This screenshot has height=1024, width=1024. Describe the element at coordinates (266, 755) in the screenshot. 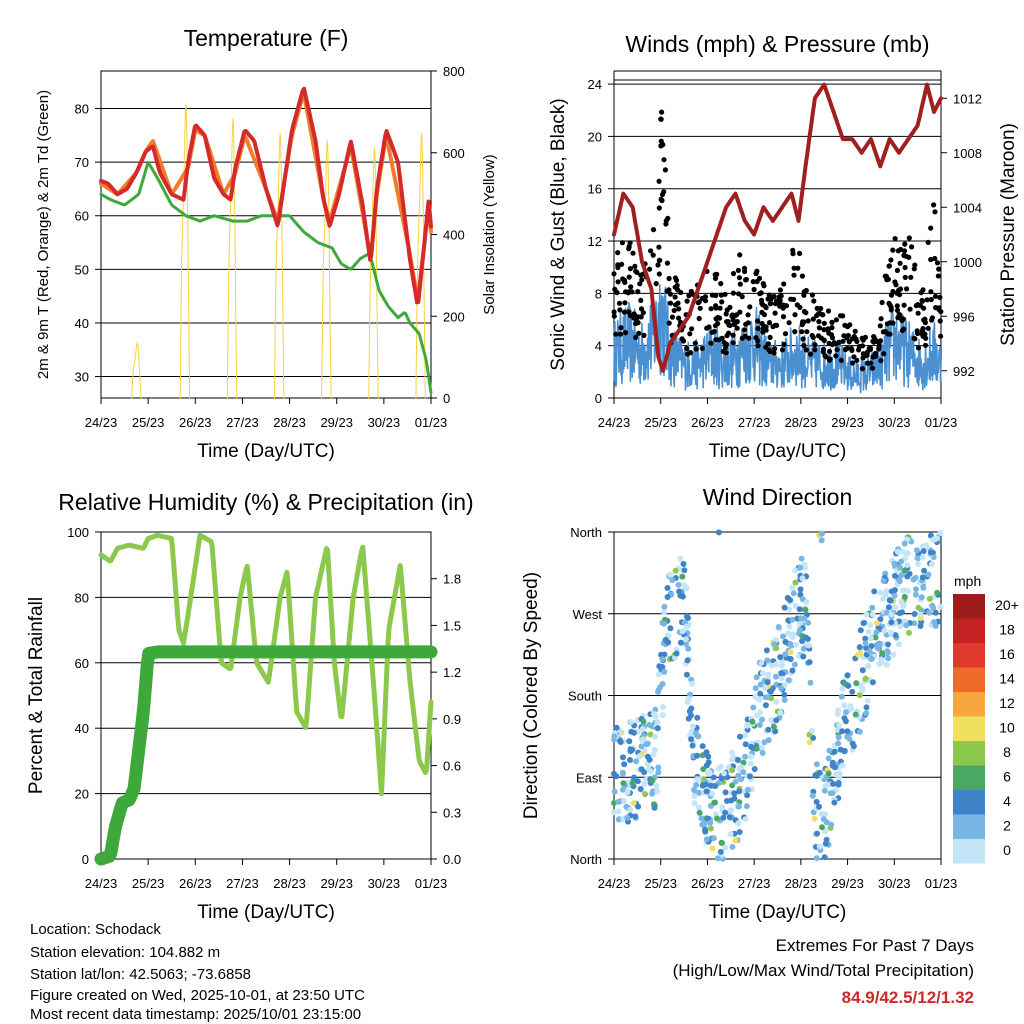

I see `total-precipitation-line` at that location.